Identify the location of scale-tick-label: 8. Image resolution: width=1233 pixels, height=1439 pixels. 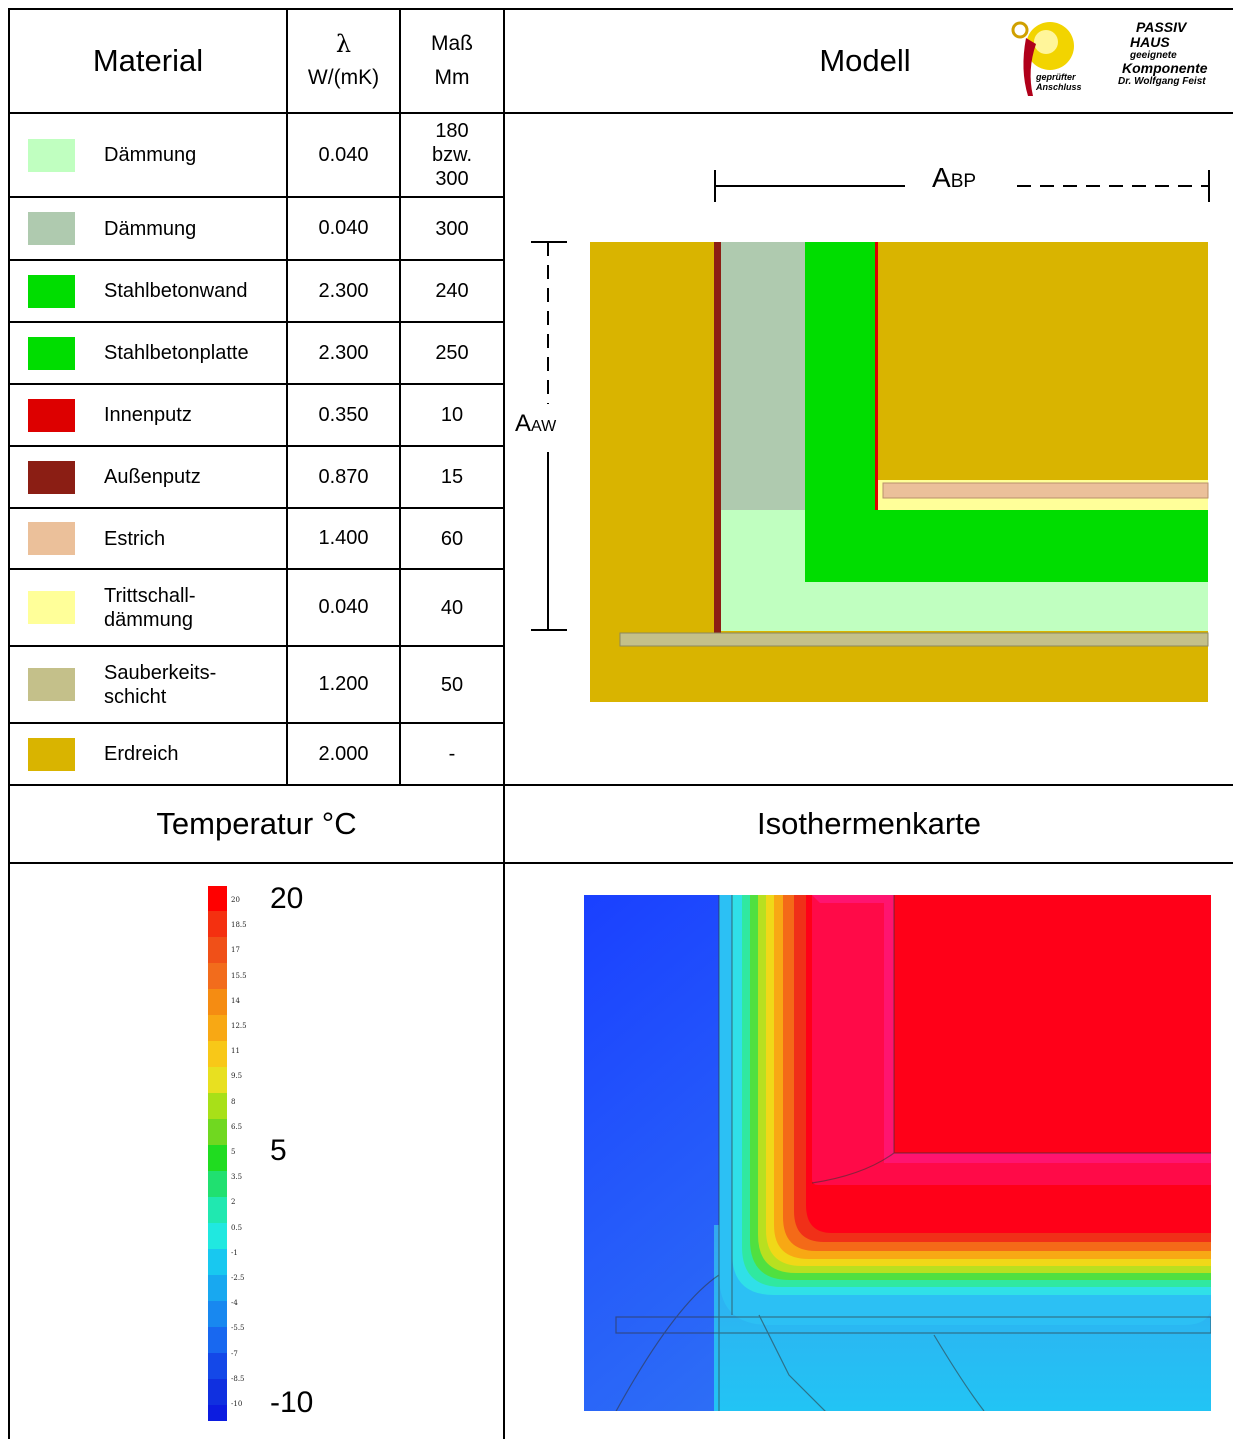
(233, 1101).